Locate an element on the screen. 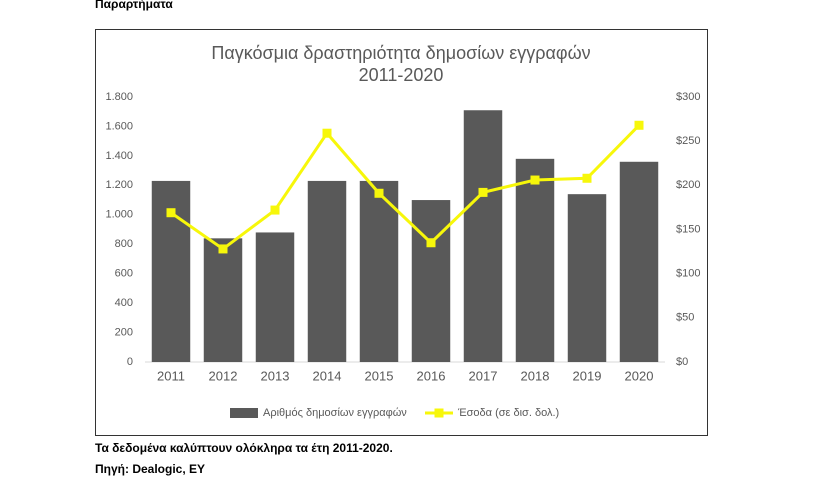 Image resolution: width=840 pixels, height=504 pixels. x-tick-label: 2013 is located at coordinates (275, 375).